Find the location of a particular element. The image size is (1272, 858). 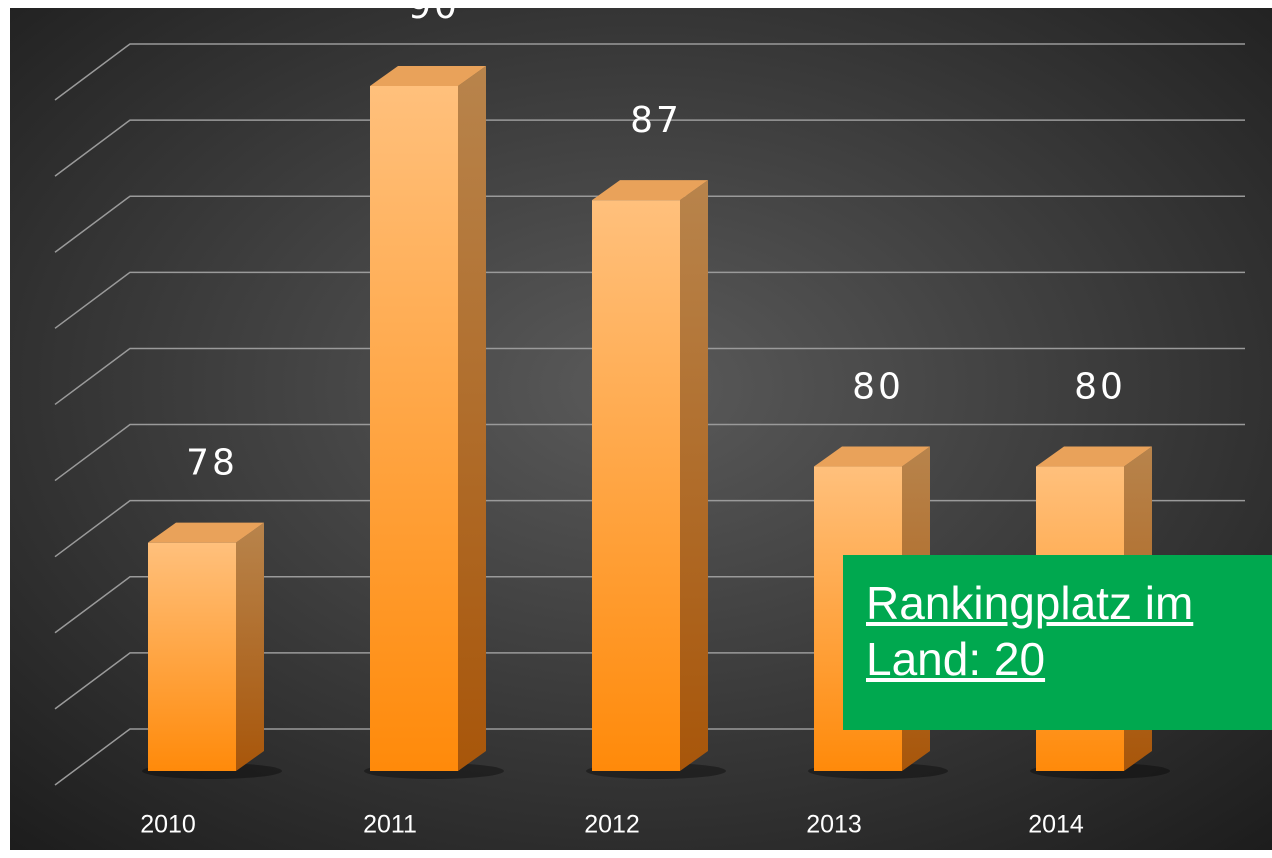

x-tick-label: 2013 is located at coordinates (834, 825).